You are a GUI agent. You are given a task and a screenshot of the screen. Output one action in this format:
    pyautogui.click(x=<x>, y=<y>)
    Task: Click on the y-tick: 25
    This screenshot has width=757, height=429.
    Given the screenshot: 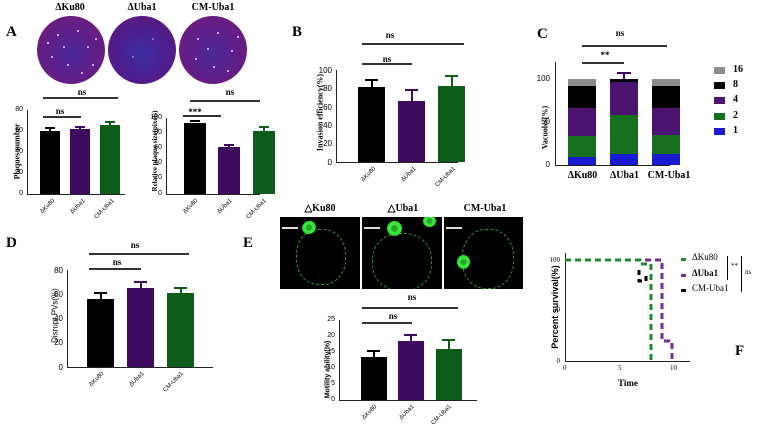 What is the action you would take?
    pyautogui.click(x=331, y=319)
    